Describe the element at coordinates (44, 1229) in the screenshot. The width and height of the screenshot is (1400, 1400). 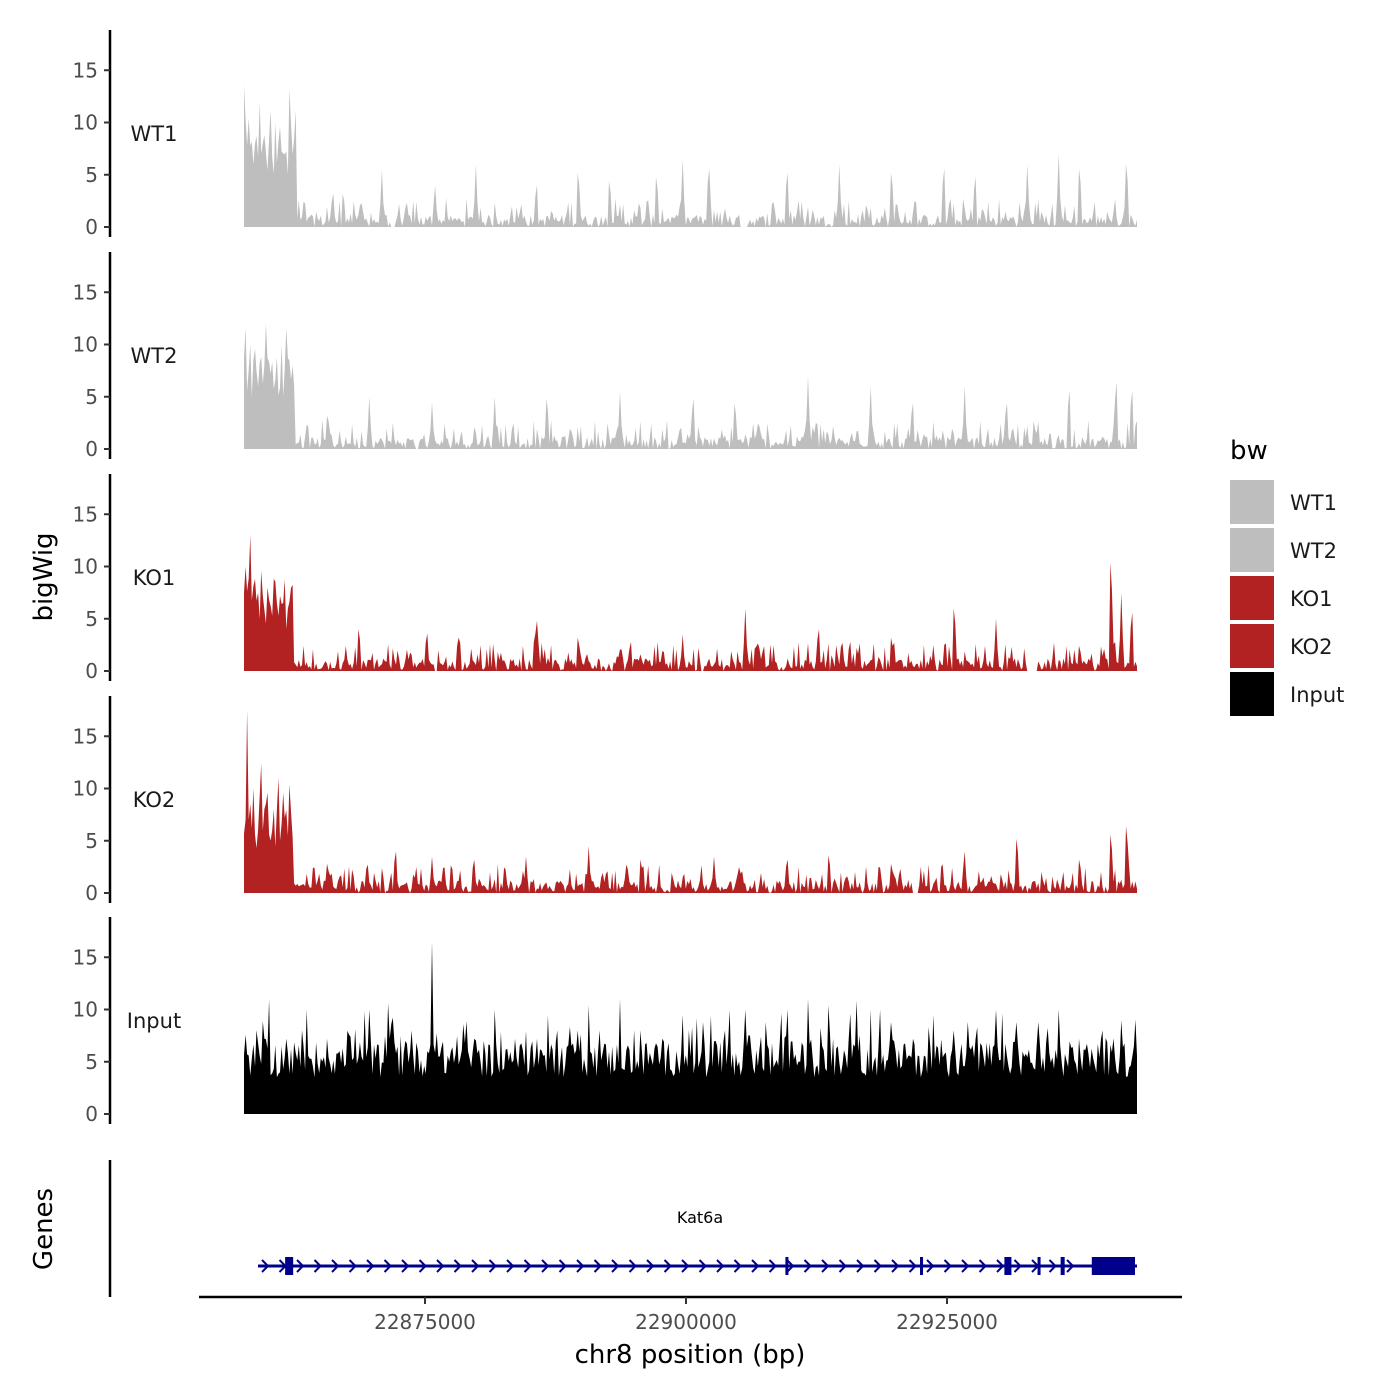
I see `genes-axis-title: Genes` at that location.